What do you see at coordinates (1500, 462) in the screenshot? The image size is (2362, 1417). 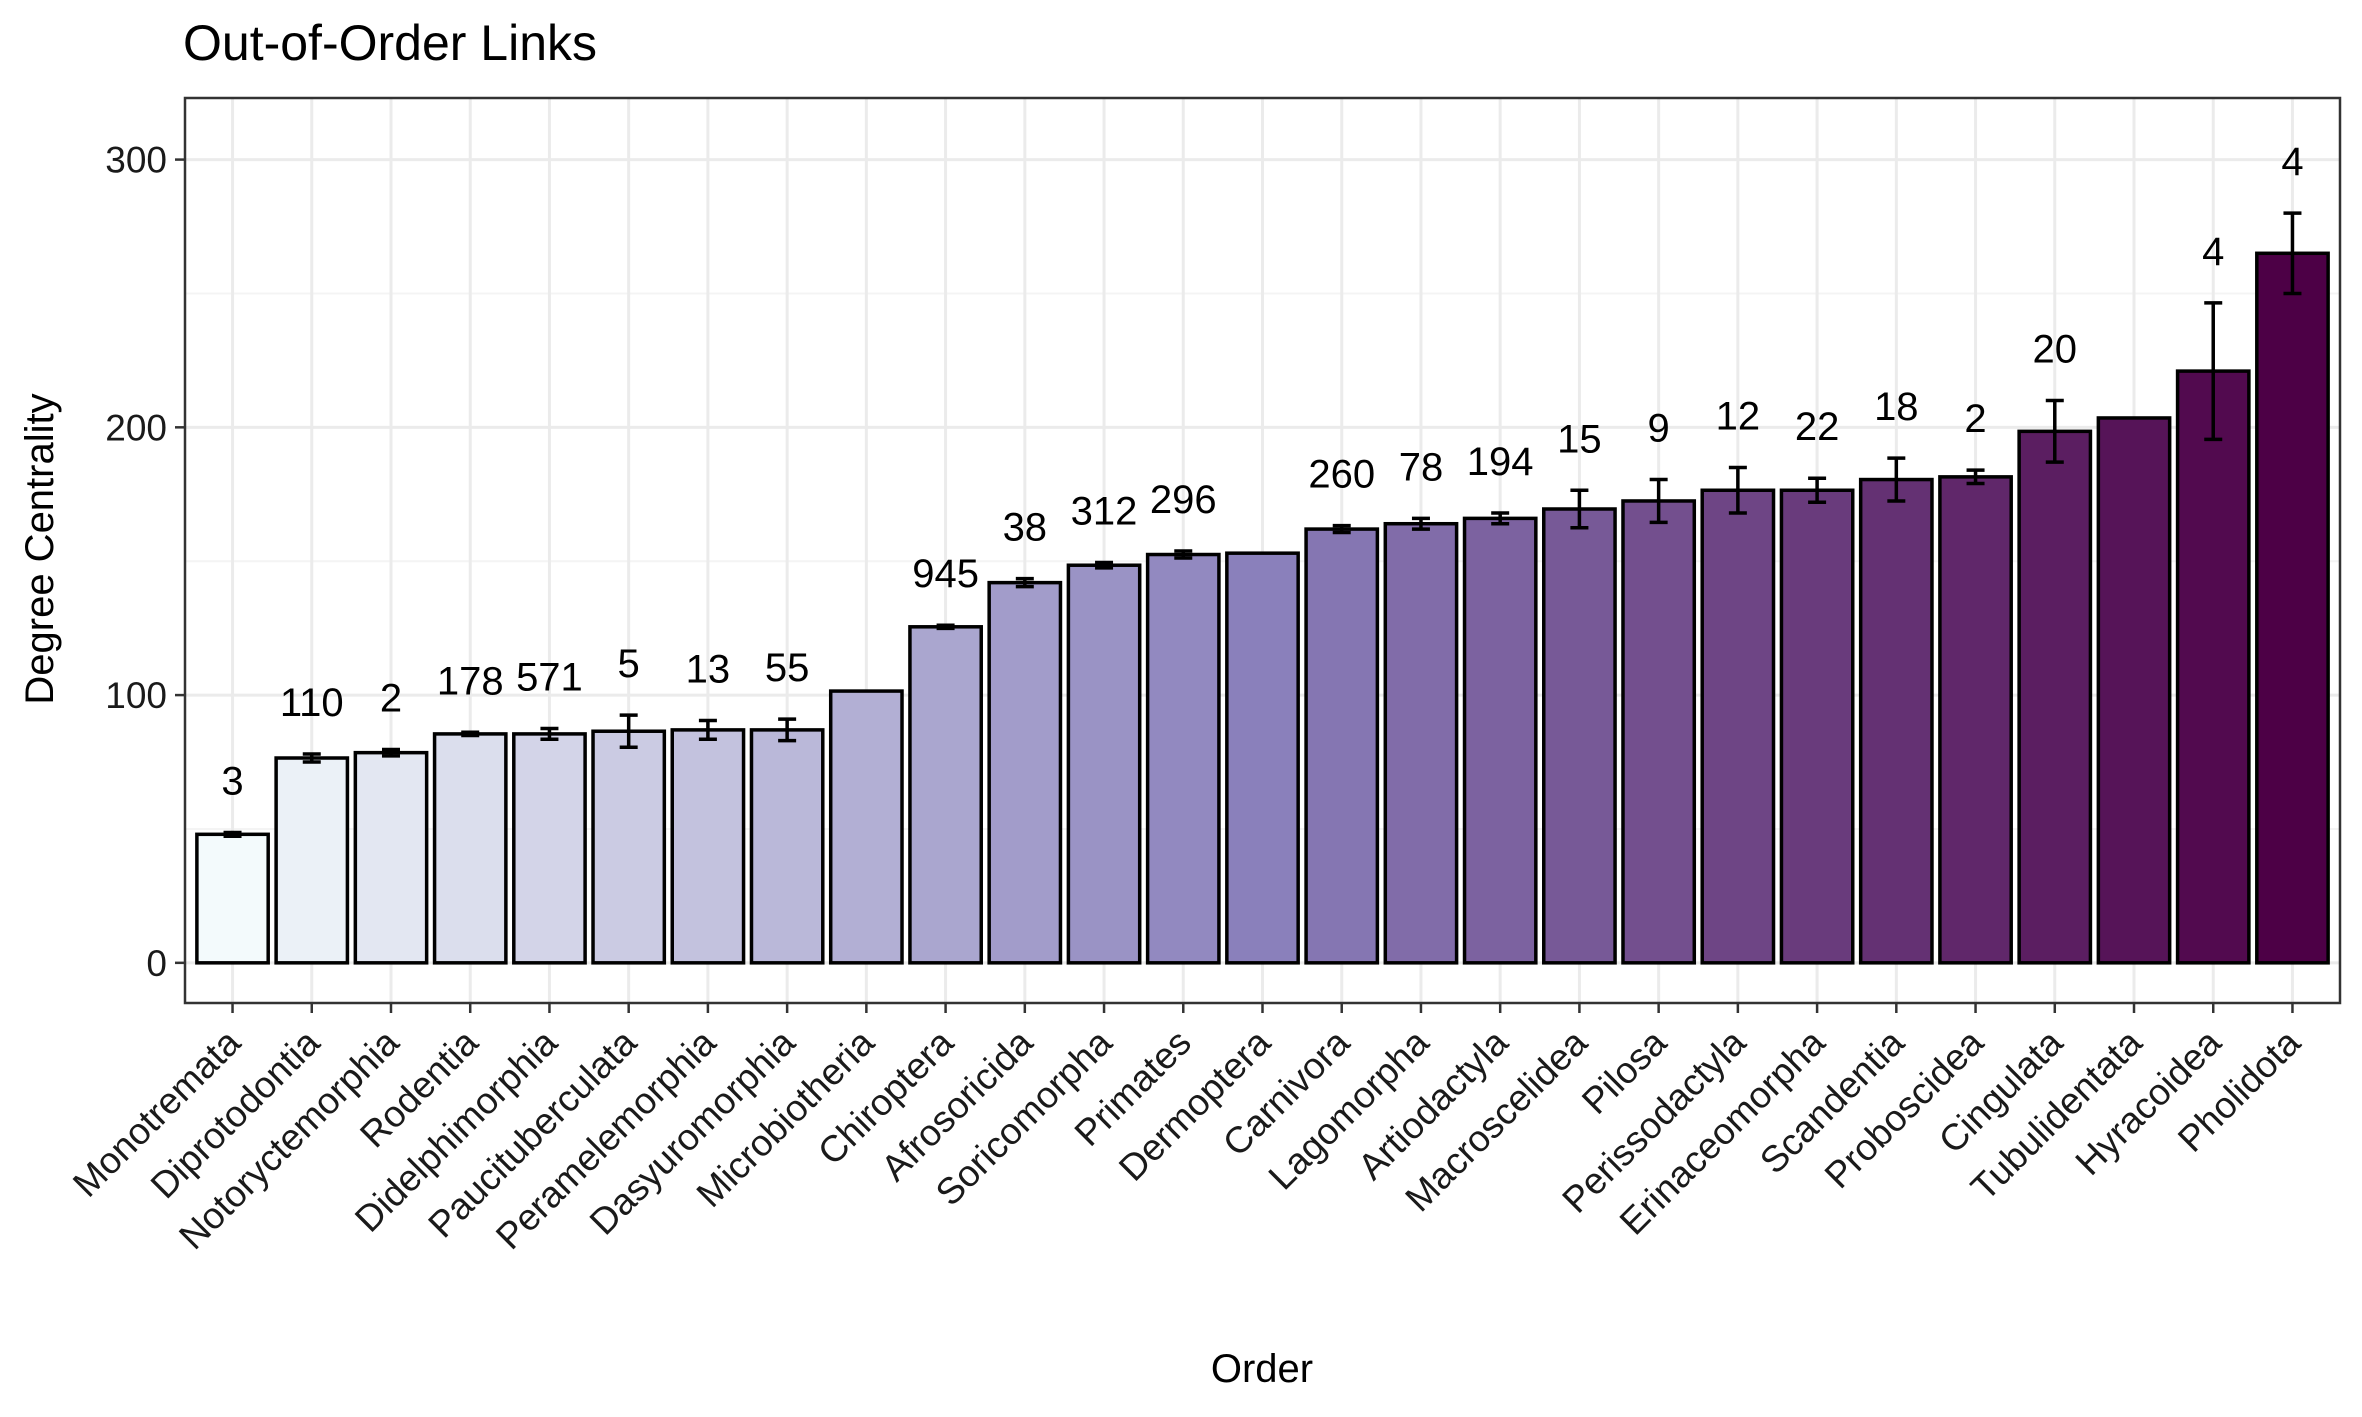 I see `count-label-artiodactyla: 194` at bounding box center [1500, 462].